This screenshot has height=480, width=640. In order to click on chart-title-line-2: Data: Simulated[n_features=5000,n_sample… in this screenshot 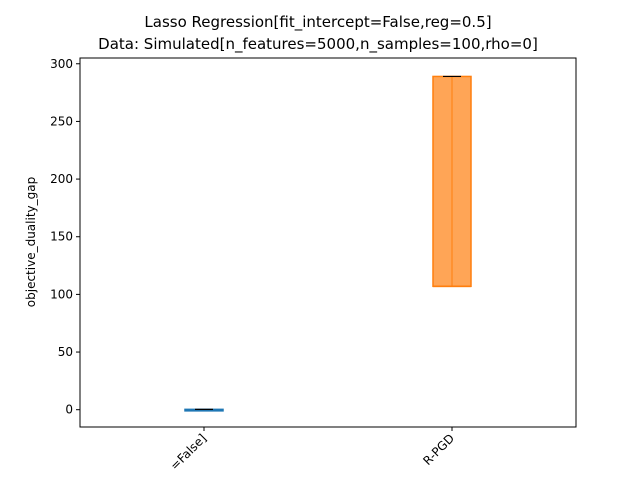, I will do `click(318, 44)`.